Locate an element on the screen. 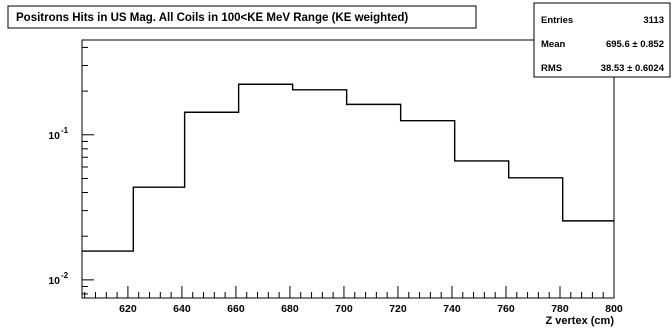 The image size is (671, 329). x-tick-label: 640 is located at coordinates (182, 309).